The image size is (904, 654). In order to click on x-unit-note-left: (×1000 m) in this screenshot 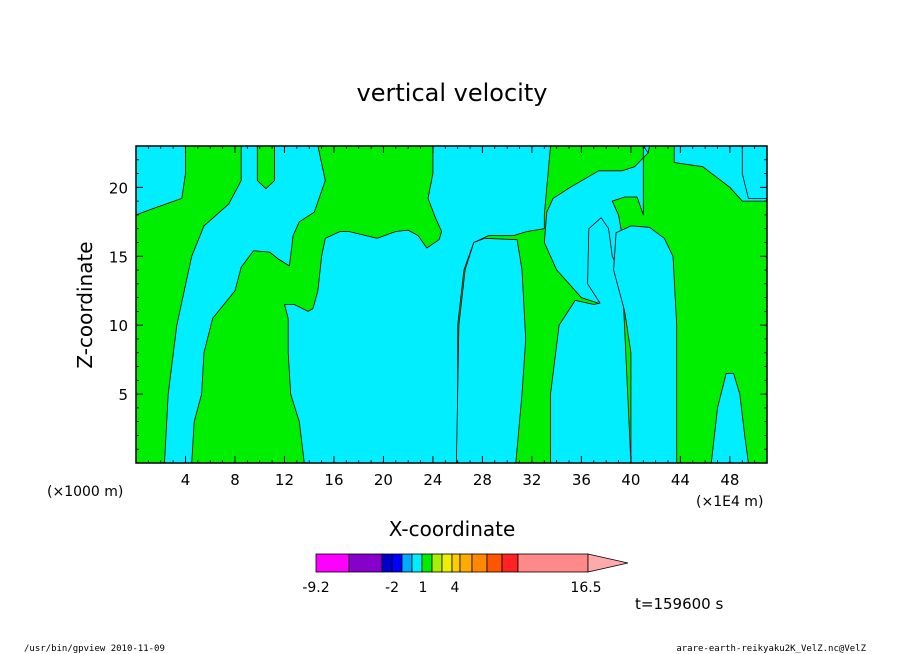, I will do `click(85, 492)`.